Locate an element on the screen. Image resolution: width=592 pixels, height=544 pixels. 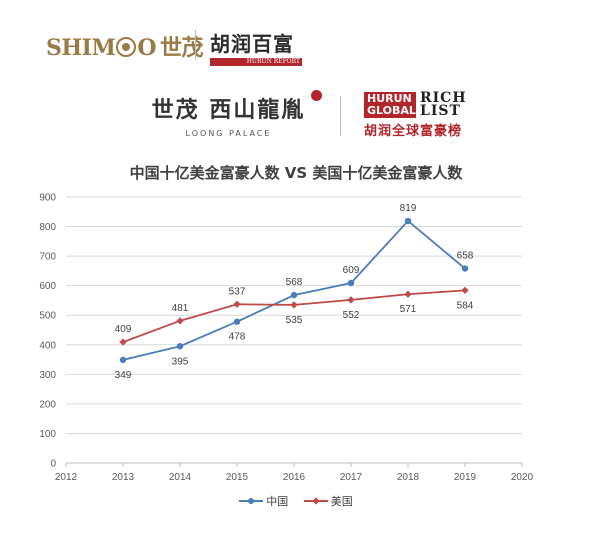
legend-item-china: 中国 is located at coordinates (263, 501).